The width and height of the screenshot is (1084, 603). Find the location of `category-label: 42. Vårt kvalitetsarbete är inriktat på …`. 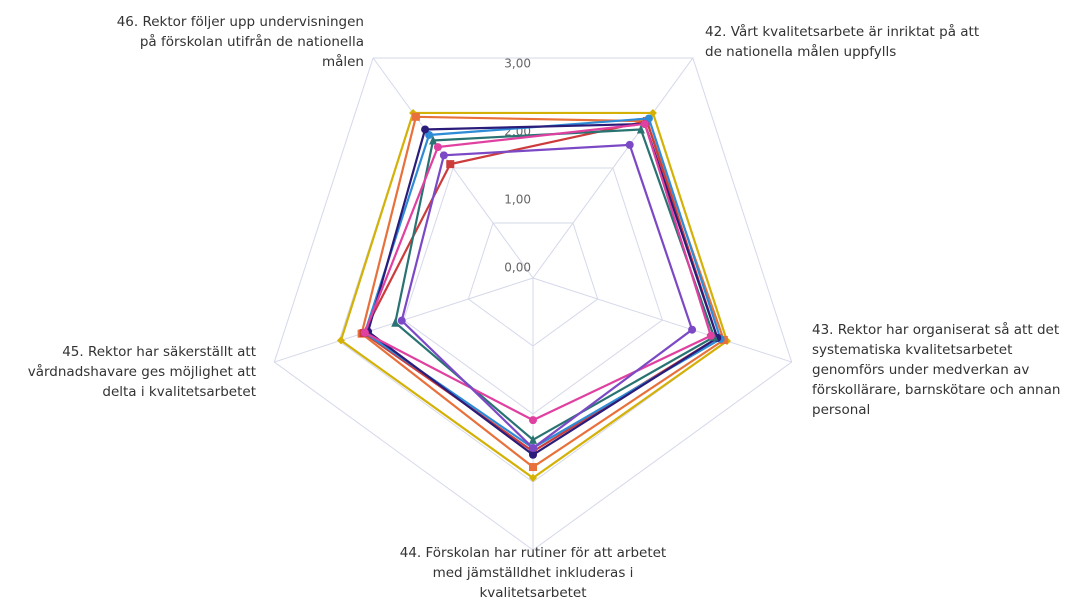

category-label: 42. Vårt kvalitetsarbete är inriktat på … is located at coordinates (842, 42).